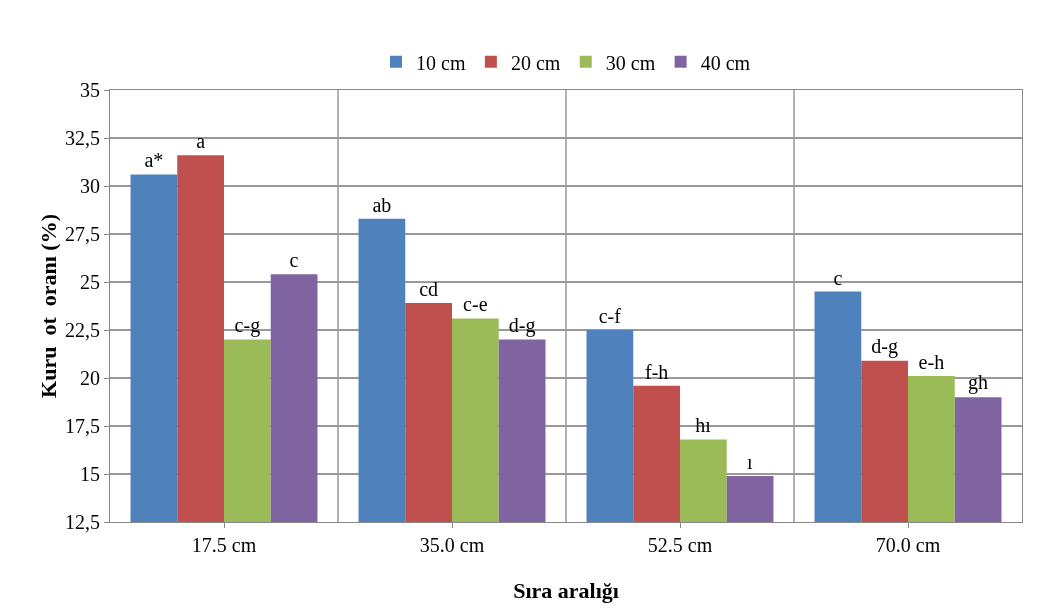  Describe the element at coordinates (82, 138) in the screenshot. I see `y-tick-label: 32,5` at that location.